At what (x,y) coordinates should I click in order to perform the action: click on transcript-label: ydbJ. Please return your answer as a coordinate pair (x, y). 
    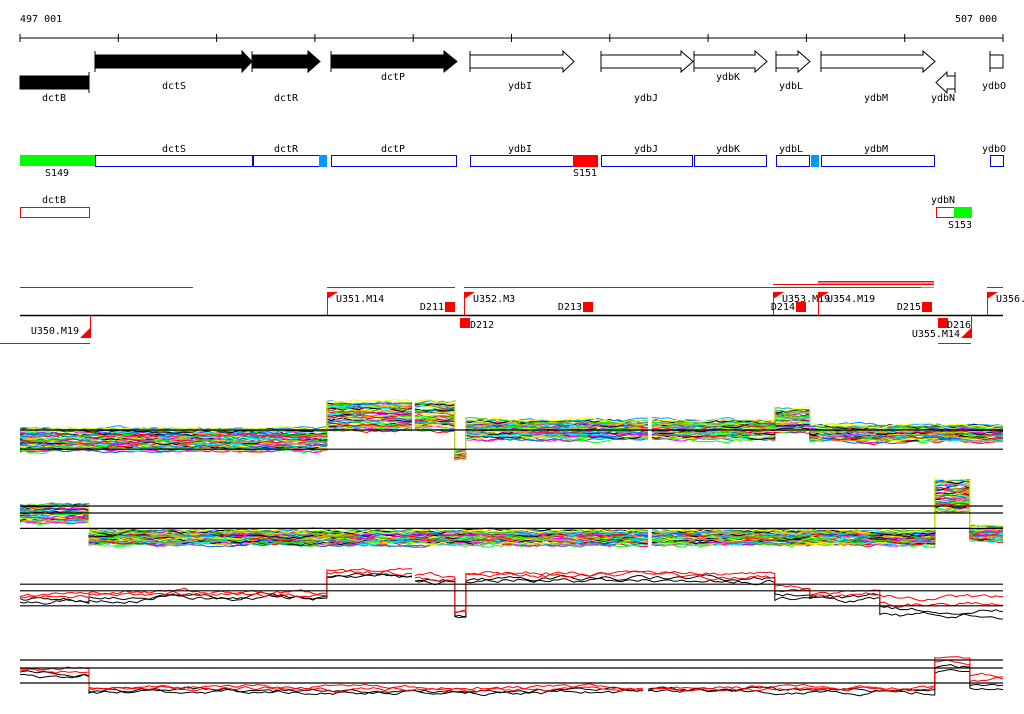
    Looking at the image, I should click on (646, 149).